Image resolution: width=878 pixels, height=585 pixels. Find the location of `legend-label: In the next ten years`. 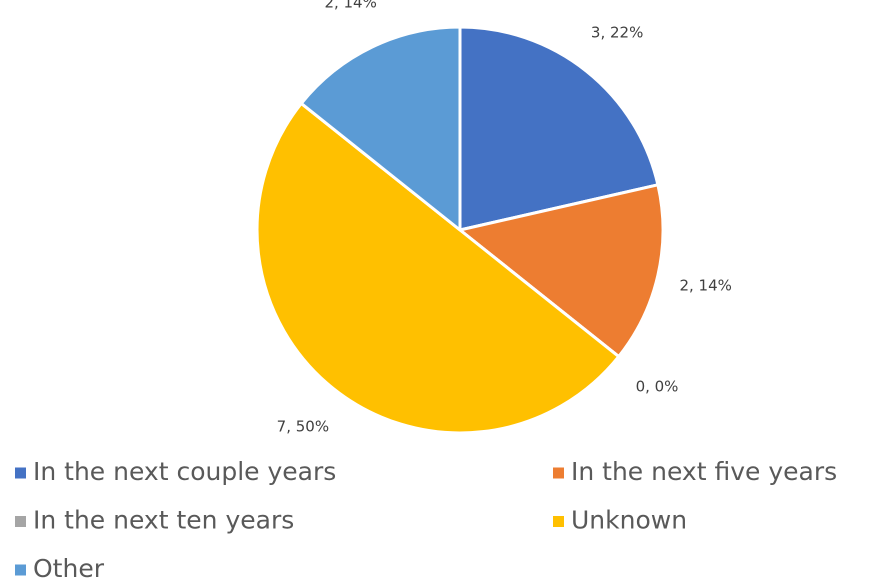

legend-label: In the next ten years is located at coordinates (163, 520).